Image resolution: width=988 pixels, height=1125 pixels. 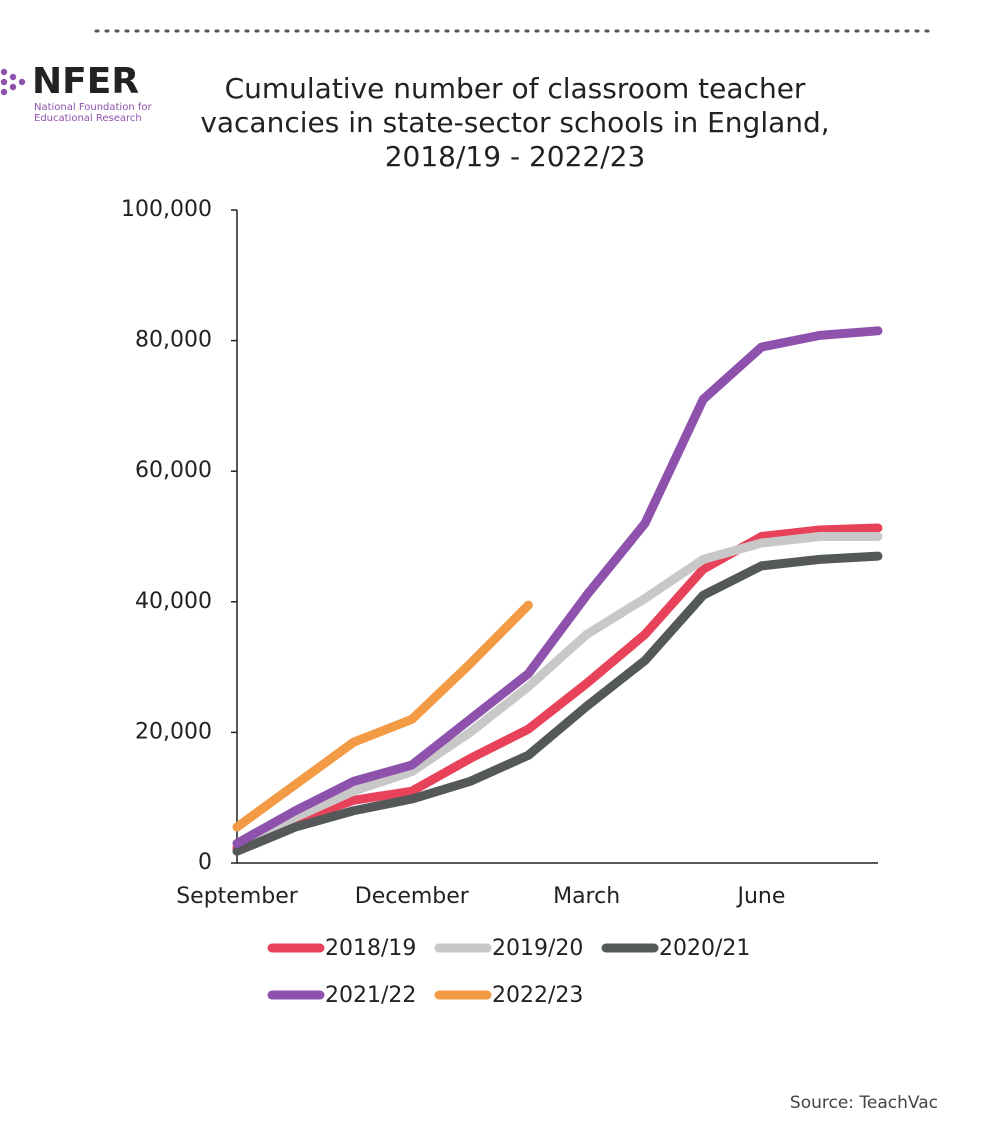 I want to click on source: Source: TeachVac, so click(x=864, y=1103).